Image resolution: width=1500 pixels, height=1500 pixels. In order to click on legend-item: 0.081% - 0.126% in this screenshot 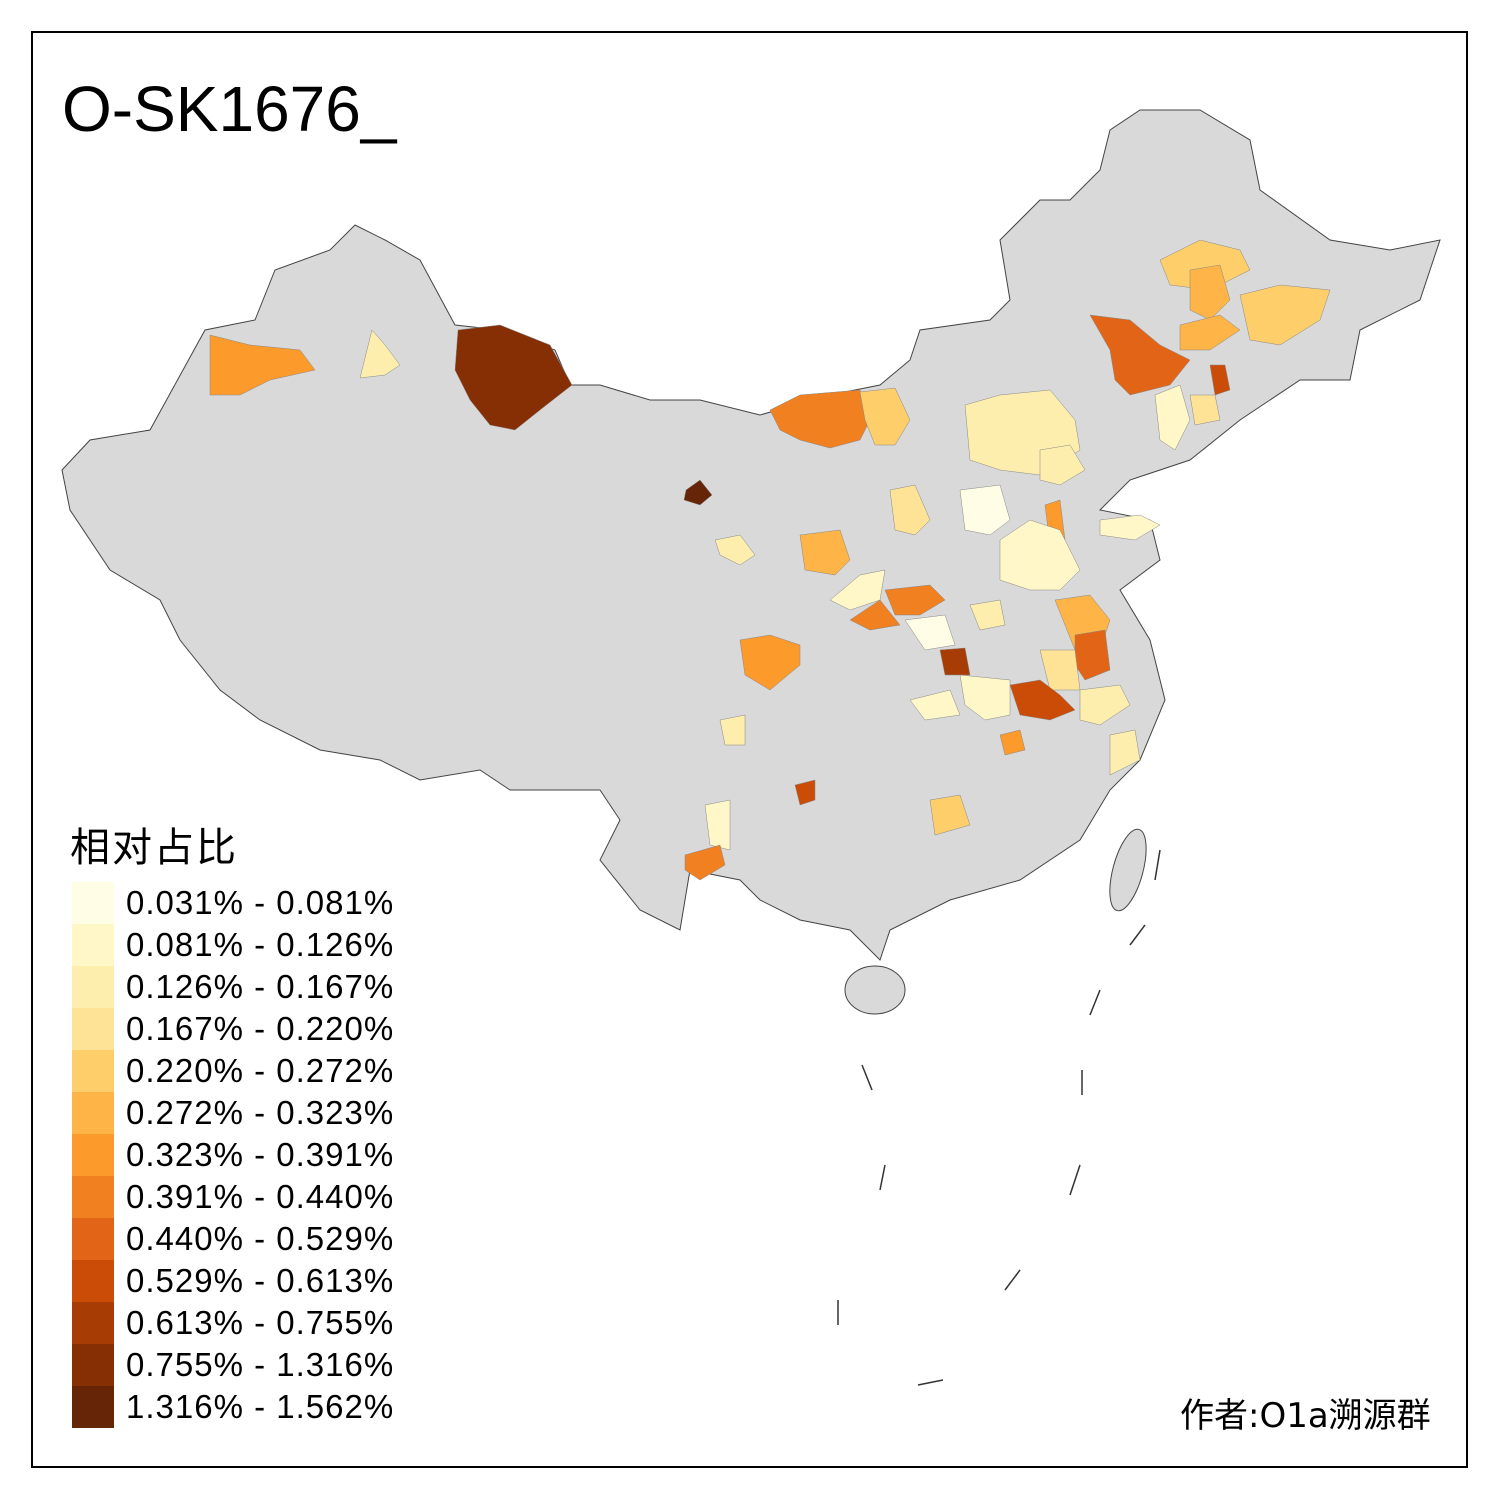, I will do `click(233, 945)`.